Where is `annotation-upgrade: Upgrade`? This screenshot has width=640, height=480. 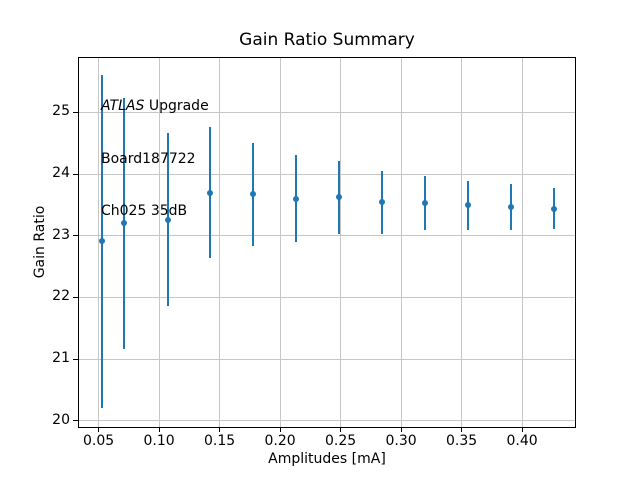 annotation-upgrade: Upgrade is located at coordinates (176, 106).